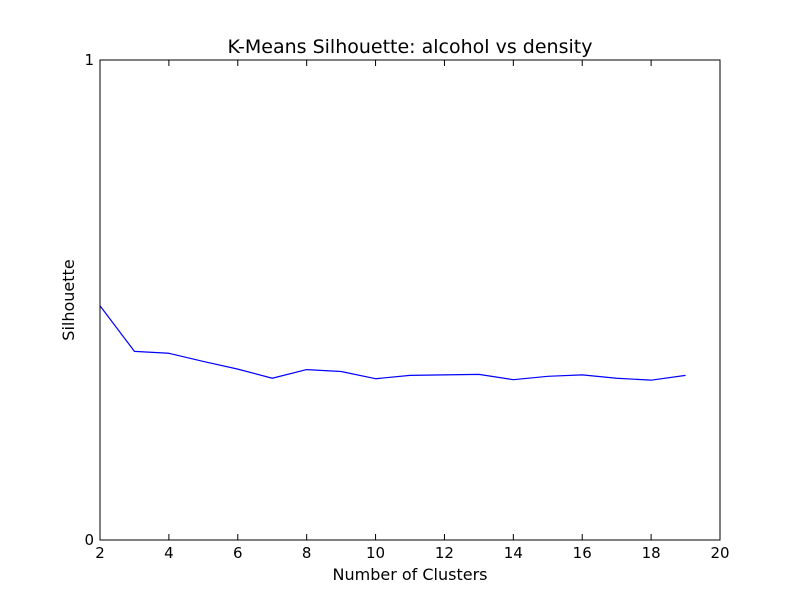 The image size is (800, 600). What do you see at coordinates (719, 553) in the screenshot?
I see `x-tick-label: 20` at bounding box center [719, 553].